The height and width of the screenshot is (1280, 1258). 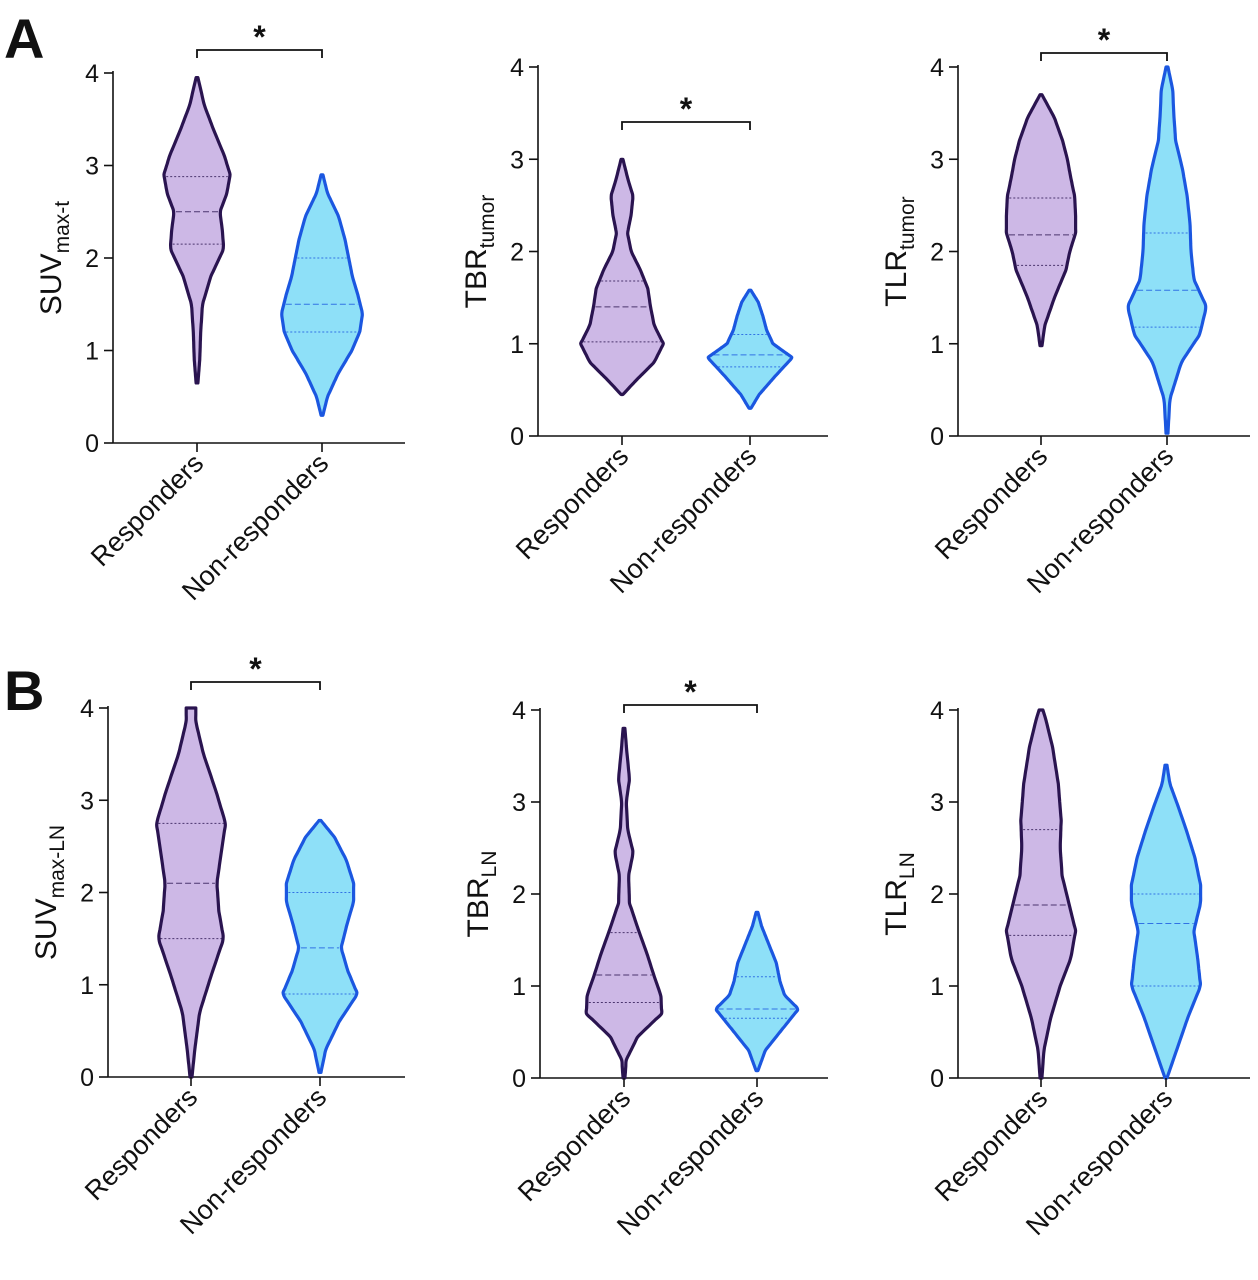 What do you see at coordinates (57, 862) in the screenshot?
I see `y-axis-label-subscript: max-LN` at bounding box center [57, 862].